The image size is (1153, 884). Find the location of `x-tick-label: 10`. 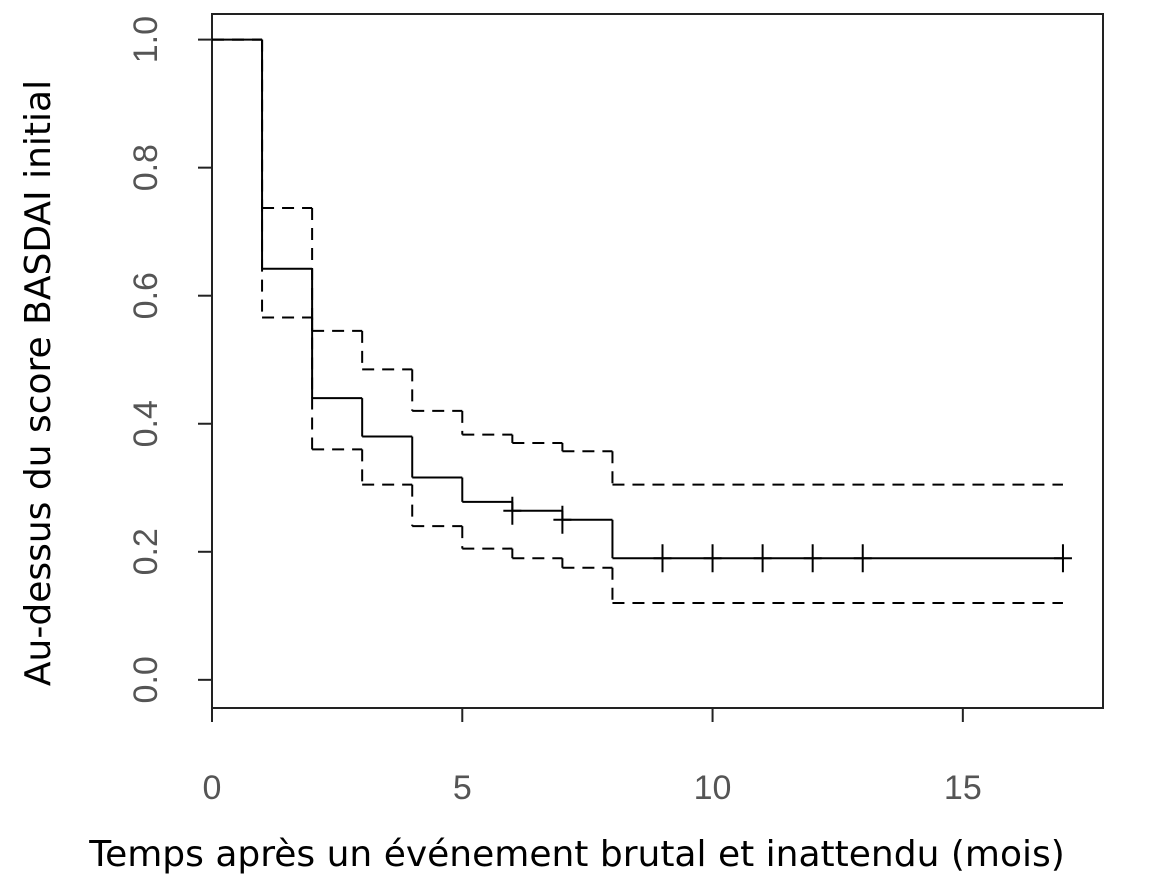

x-tick-label: 10 is located at coordinates (713, 788).